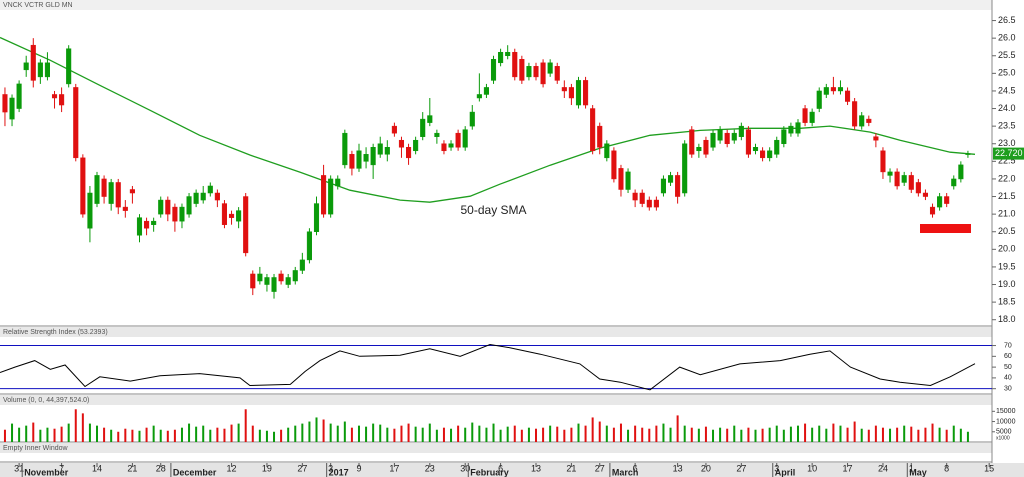 The image size is (1024, 477). What do you see at coordinates (489, 472) in the screenshot?
I see `month-label: February` at bounding box center [489, 472].